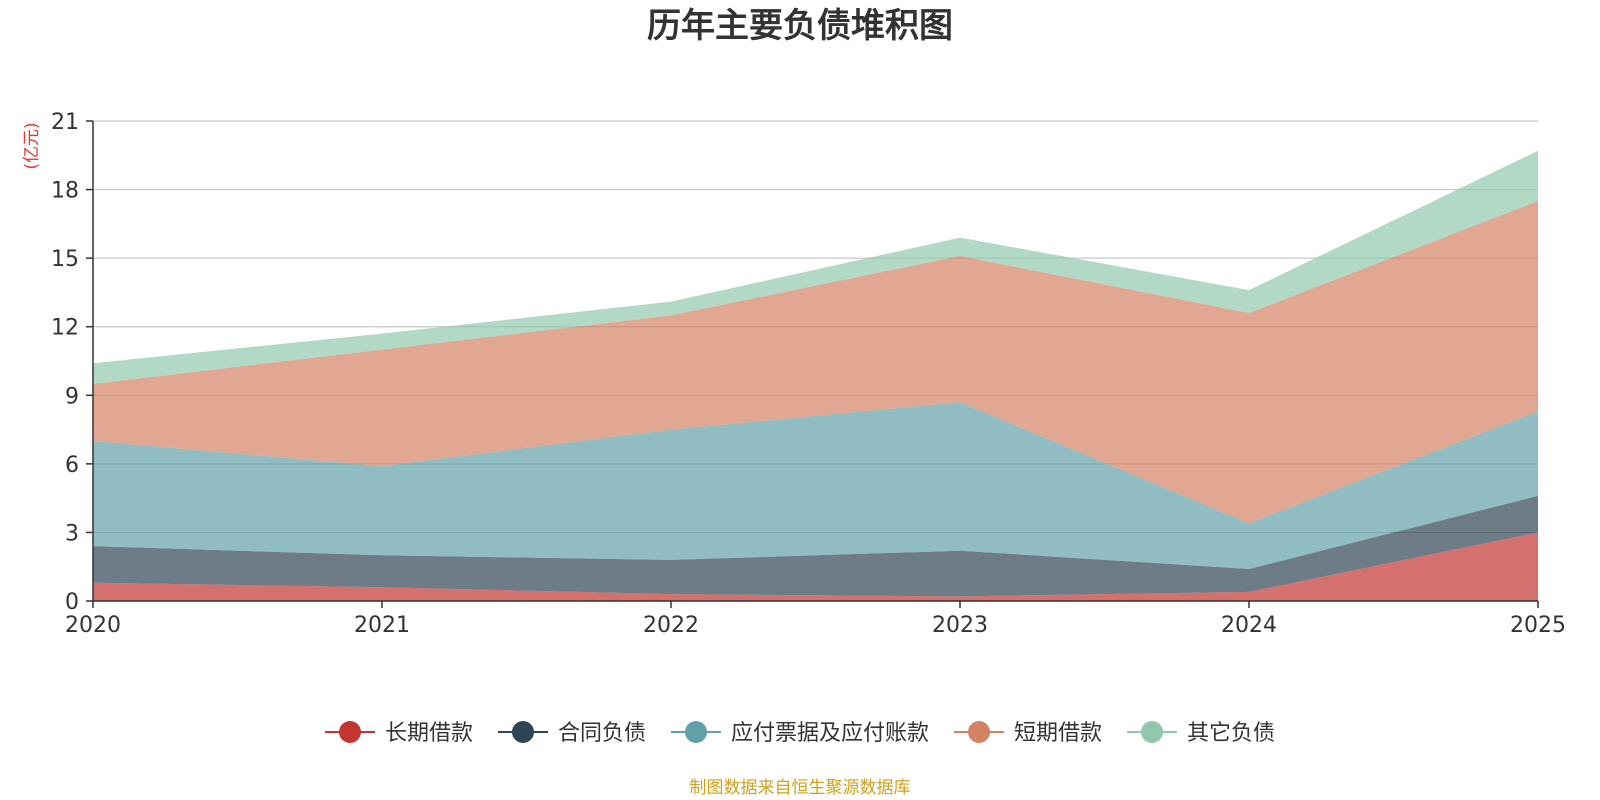  I want to click on y-tick-label-6: 6, so click(72, 465).